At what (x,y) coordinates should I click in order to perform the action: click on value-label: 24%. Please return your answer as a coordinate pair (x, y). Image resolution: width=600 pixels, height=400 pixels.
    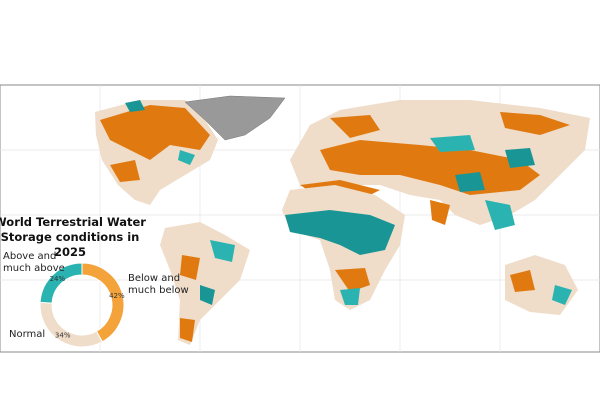
    Looking at the image, I should click on (58, 279).